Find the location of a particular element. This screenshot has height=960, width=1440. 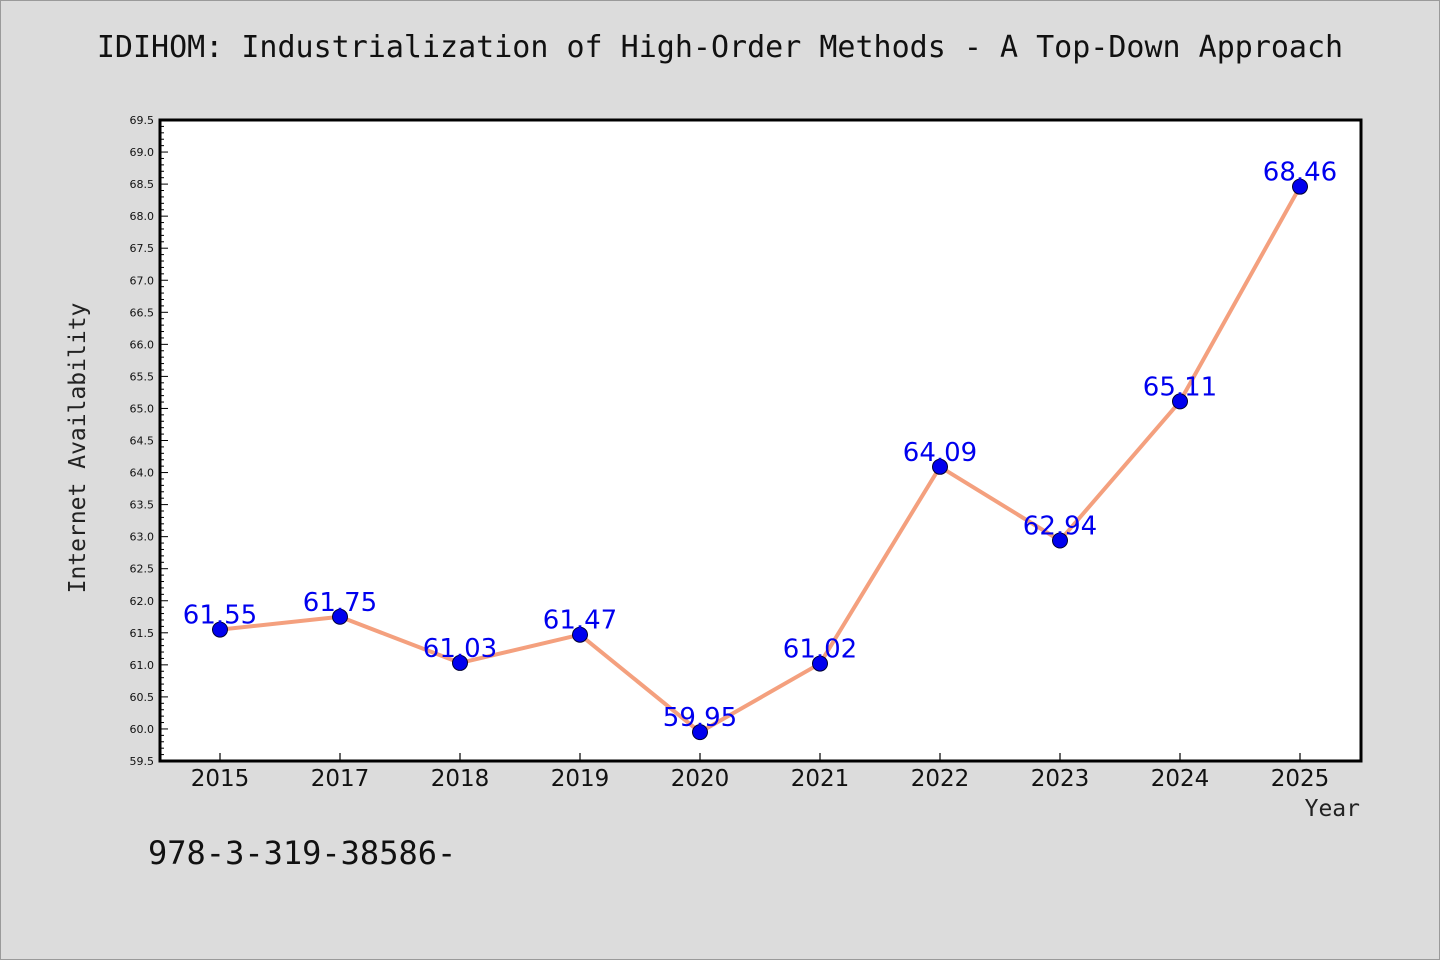

x-tick-label: 2018 is located at coordinates (460, 779).